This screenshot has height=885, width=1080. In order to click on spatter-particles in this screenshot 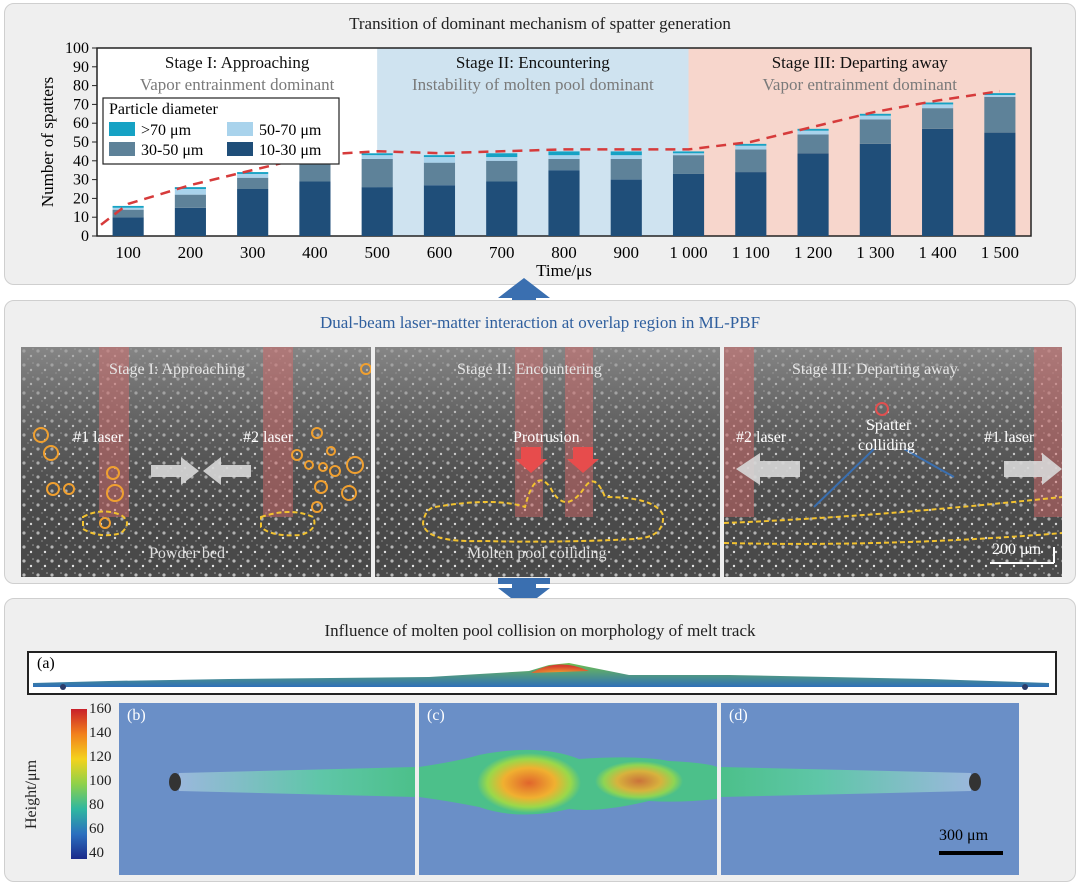, I will do `click(202, 446)`.